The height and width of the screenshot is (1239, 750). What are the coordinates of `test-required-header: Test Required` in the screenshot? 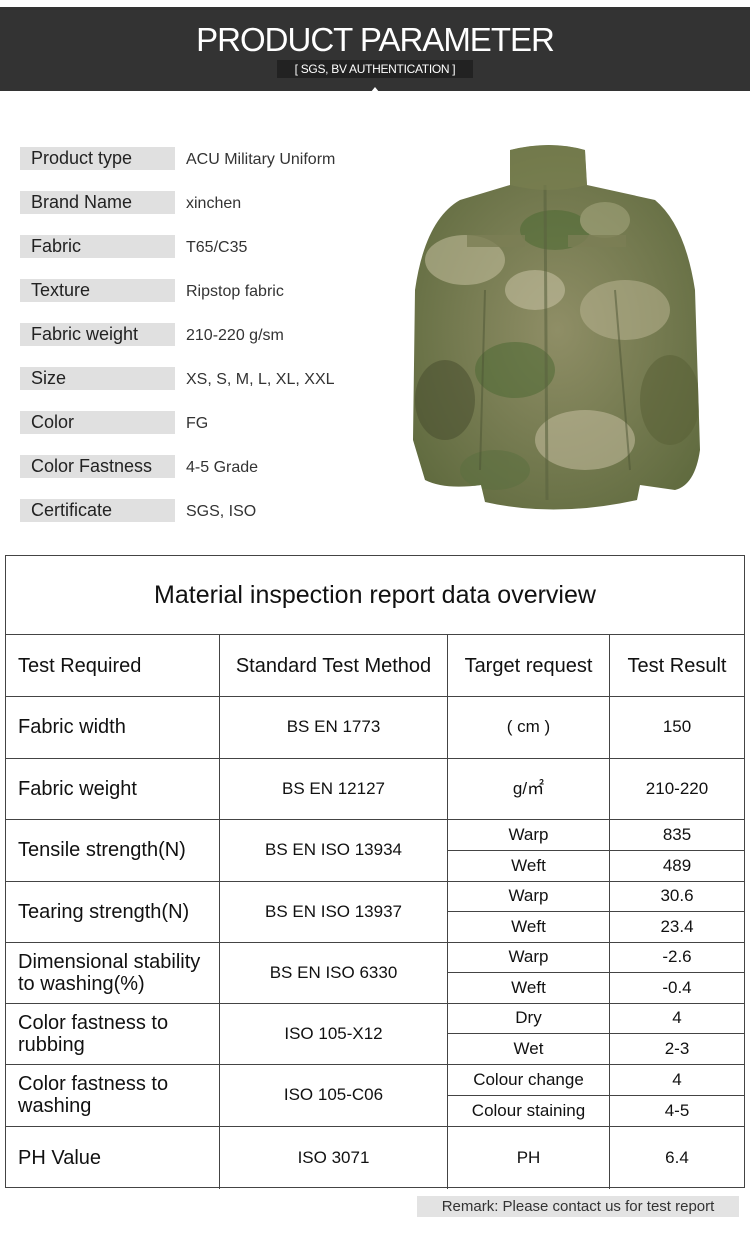 It's located at (113, 666).